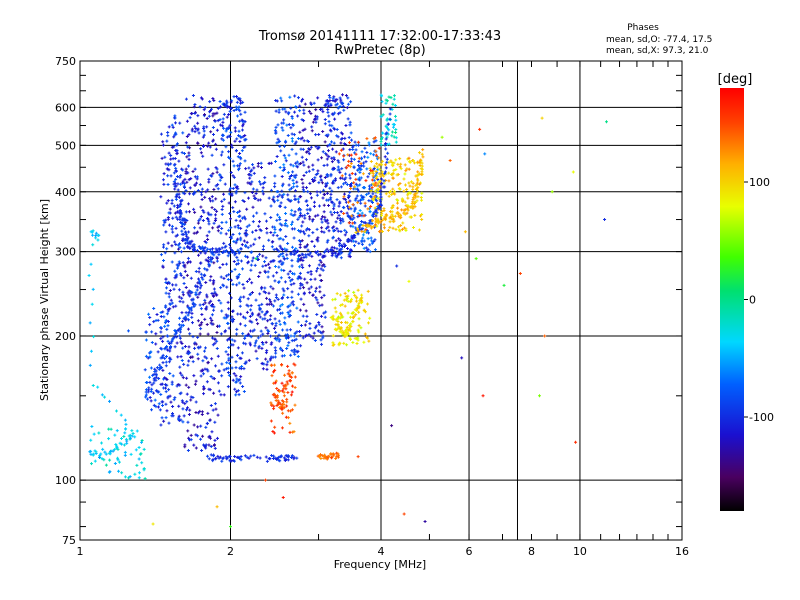 The width and height of the screenshot is (800, 600). I want to click on colorbar-tick-label: 100, so click(759, 182).